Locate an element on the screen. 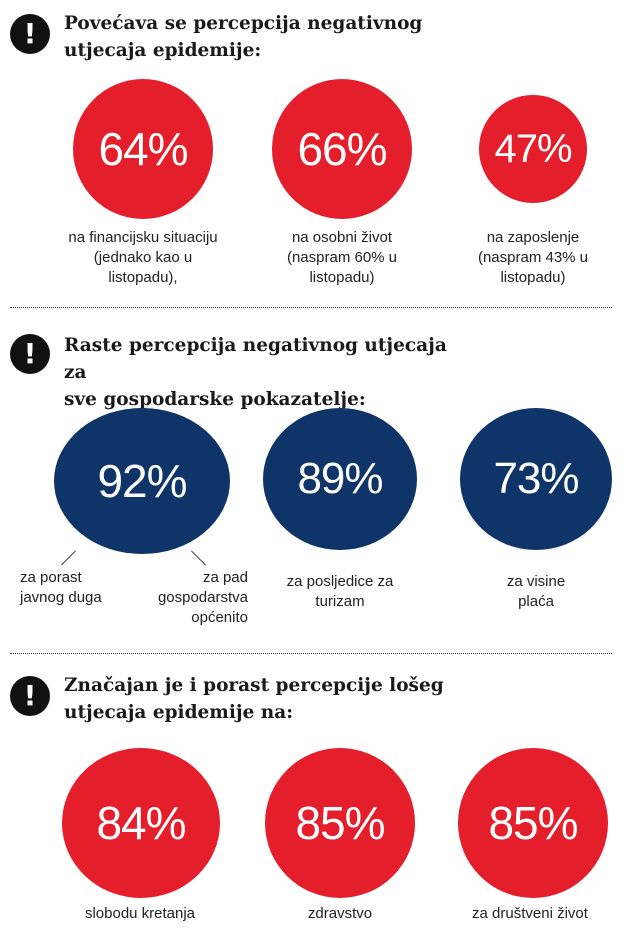  stat-caption: za pad gospodarstva općenito is located at coordinates (202, 597).